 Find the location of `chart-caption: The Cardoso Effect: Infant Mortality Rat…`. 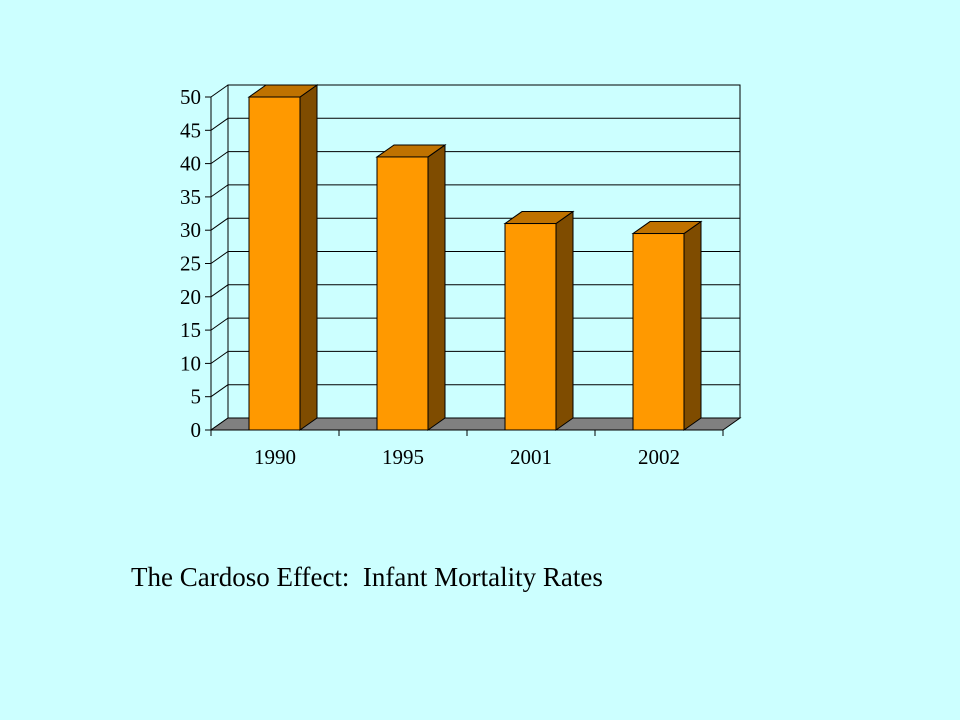

chart-caption: The Cardoso Effect: Infant Mortality Rat… is located at coordinates (367, 577).